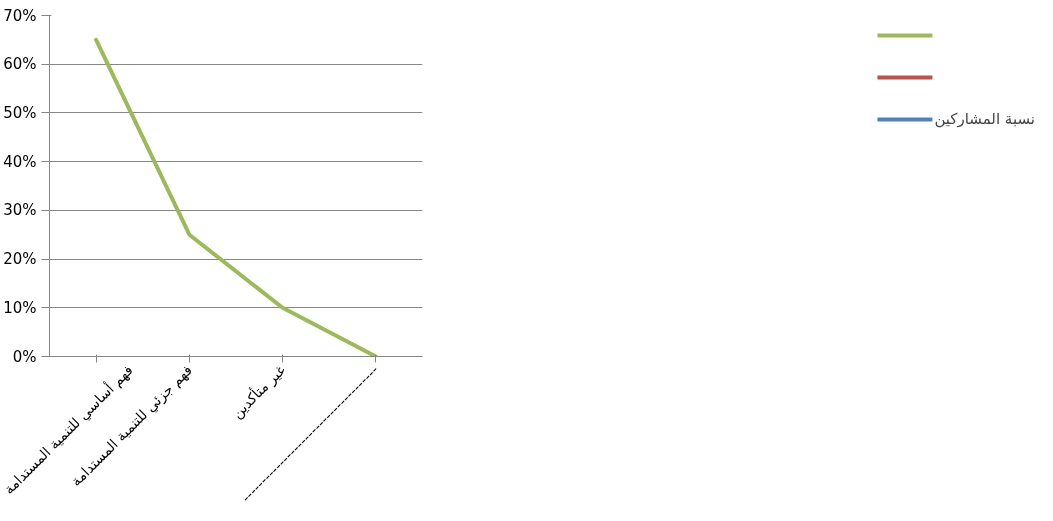 This screenshot has width=1053, height=521. I want to click on legend-label: نسبة المشاركين, so click(984, 119).